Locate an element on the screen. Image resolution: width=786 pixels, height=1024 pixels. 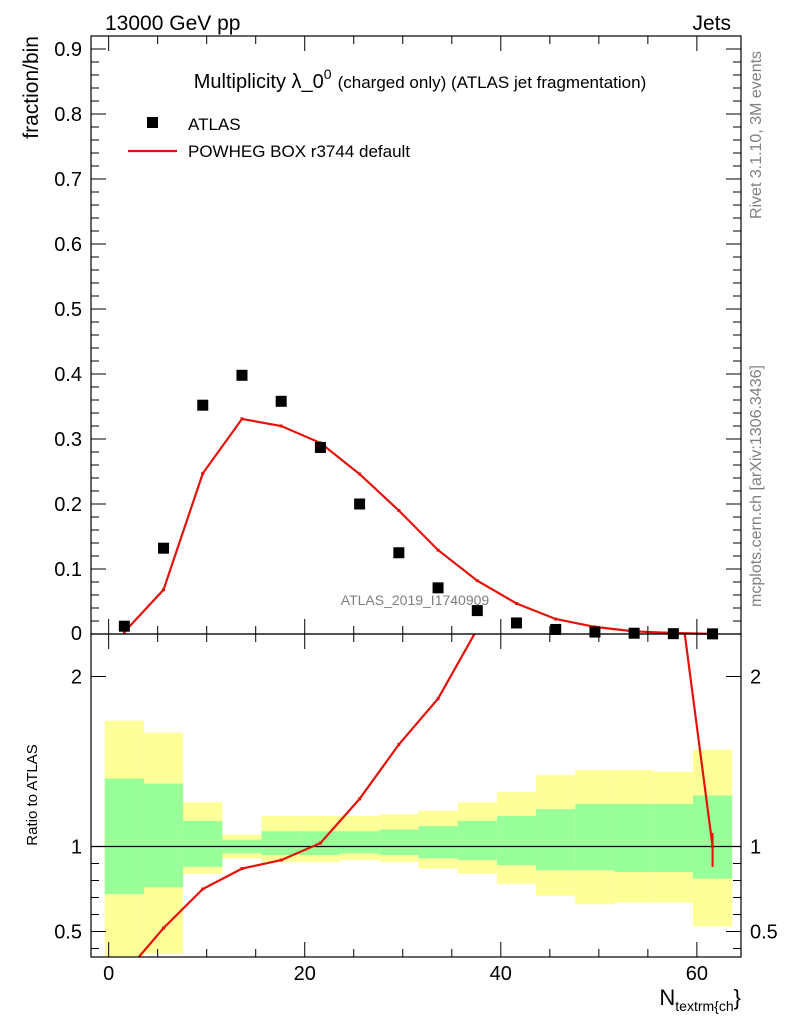
rivet-version-label: Rivet 3.1.10, 3M events is located at coordinates (756, 135).